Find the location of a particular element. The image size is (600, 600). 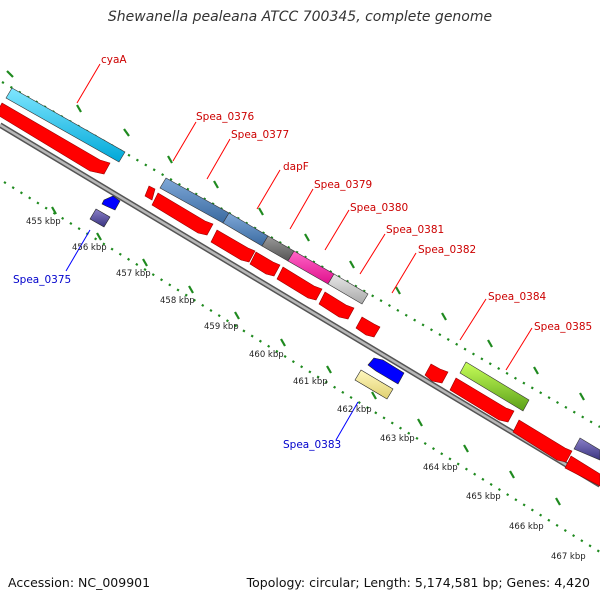

kbp-label: 455 kbp is located at coordinates (43, 222).